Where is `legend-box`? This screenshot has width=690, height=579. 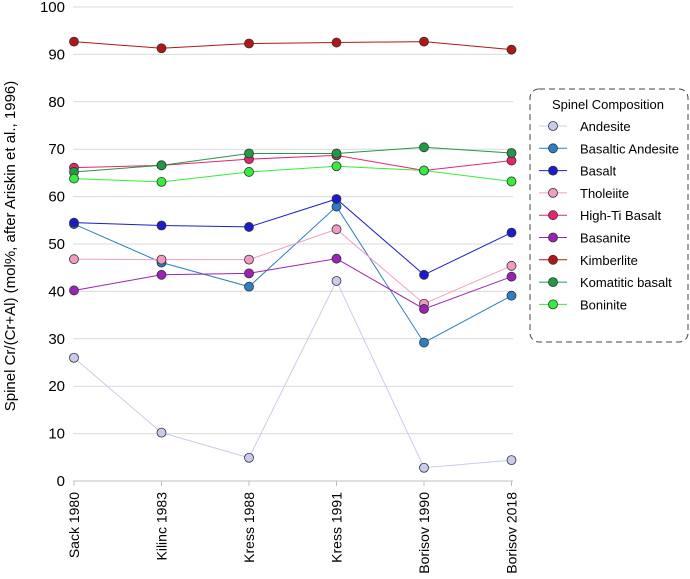
legend-box is located at coordinates (609, 215).